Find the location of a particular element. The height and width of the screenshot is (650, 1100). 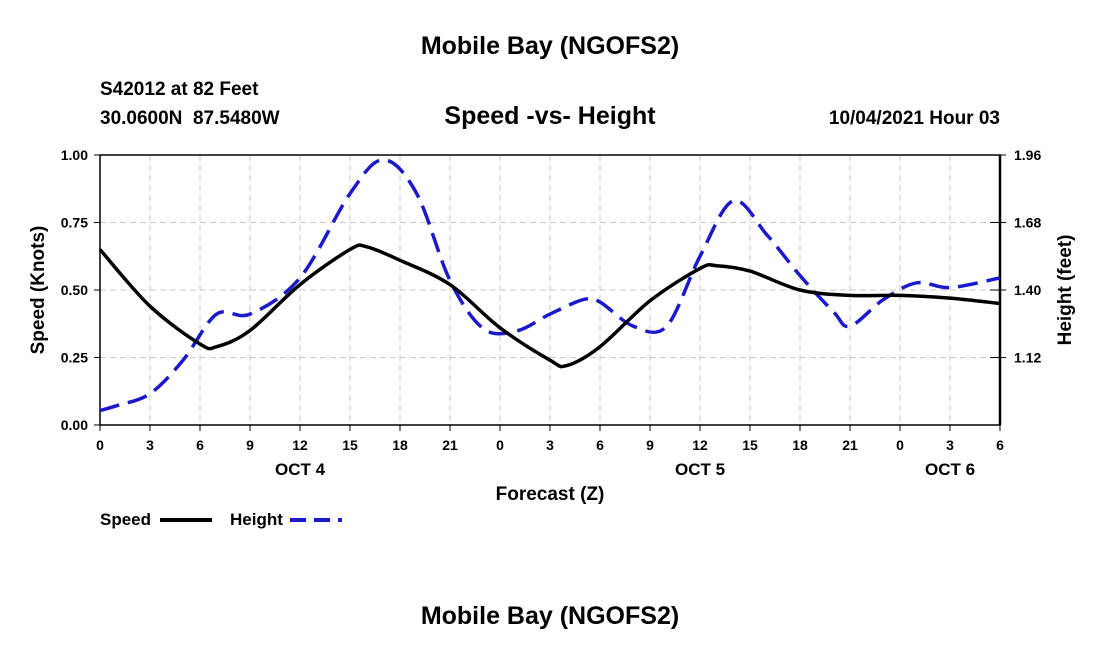

station-label: S42012 at 82 Feet is located at coordinates (179, 89).